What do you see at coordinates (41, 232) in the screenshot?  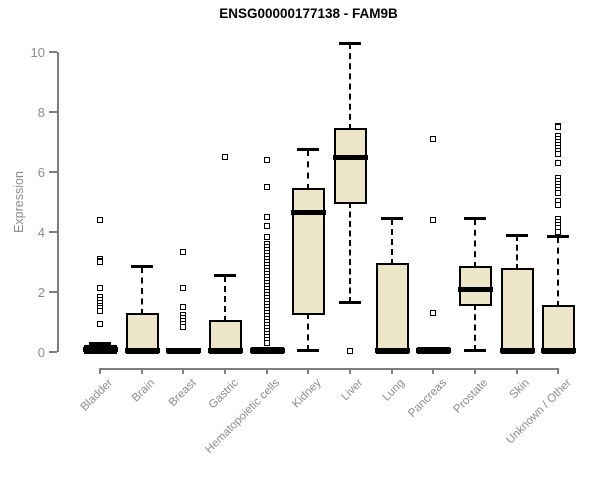 I see `y-tick-label: 4` at bounding box center [41, 232].